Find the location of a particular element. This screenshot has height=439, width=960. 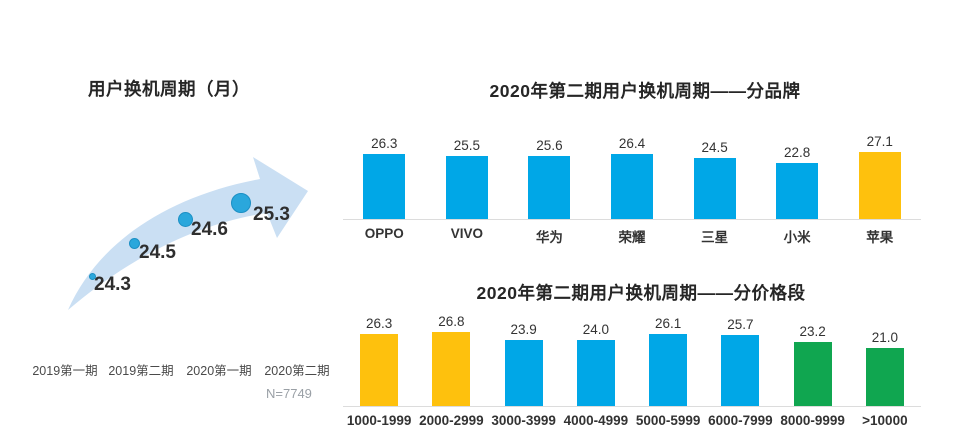

bar-column: 23.2 is located at coordinates (813, 359).